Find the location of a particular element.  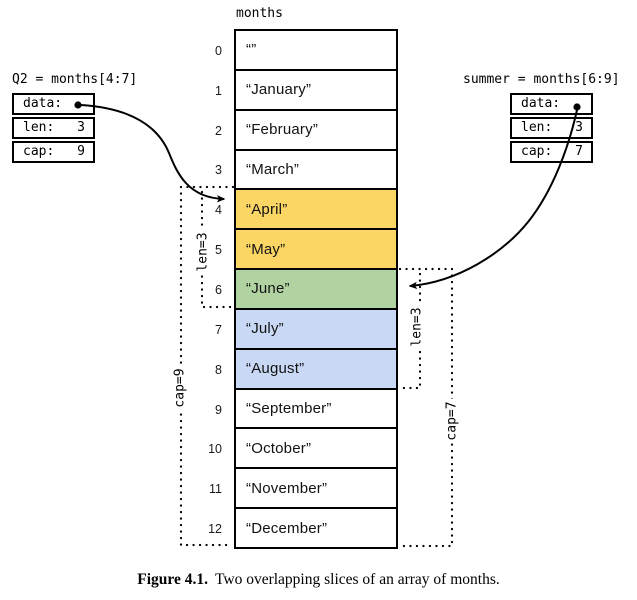

index-label-6: 6 is located at coordinates (218, 289).